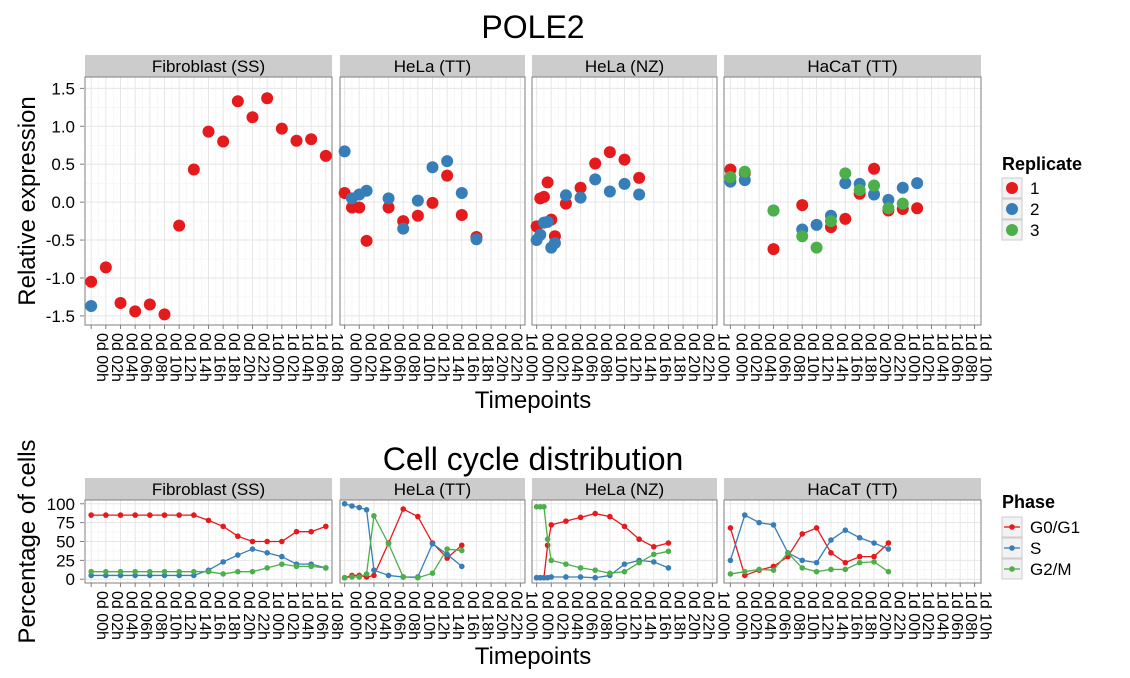 The image size is (1130, 678). I want to click on y-tick-label: 75, so click(65, 523).